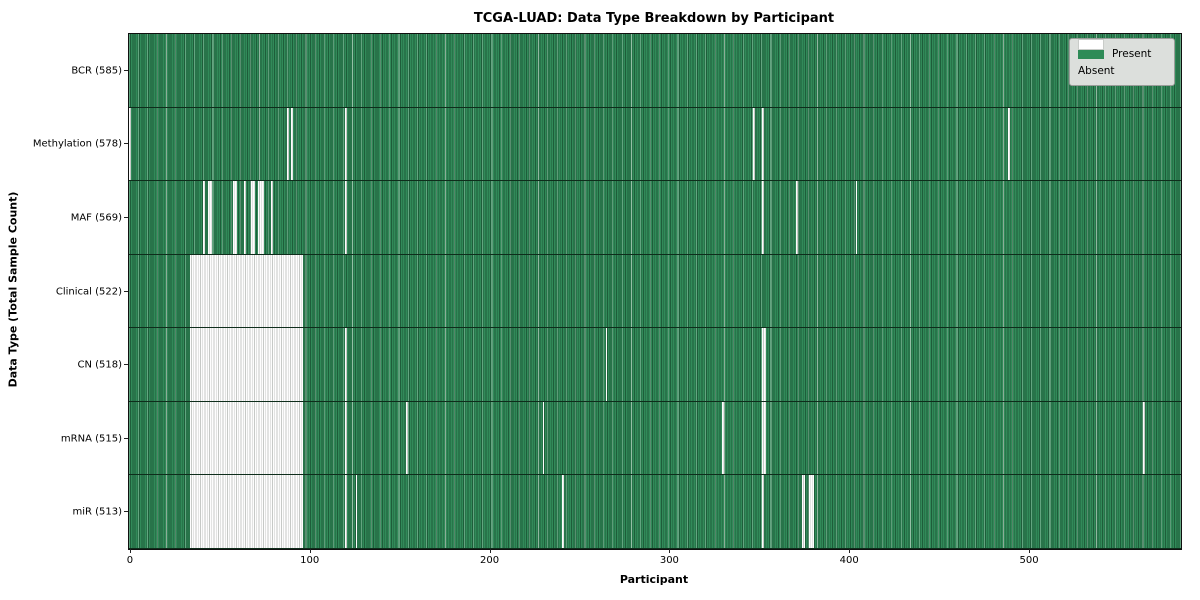  Describe the element at coordinates (655, 144) in the screenshot. I see `heatmap-row-methylation` at that location.